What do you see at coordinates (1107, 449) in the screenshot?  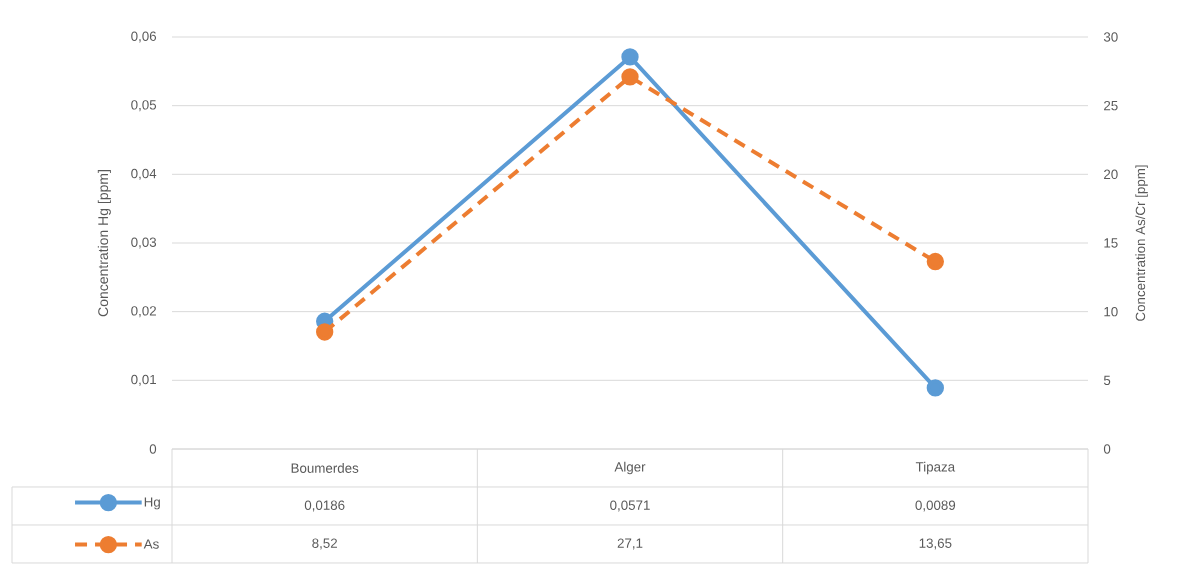 I see `y2-tick-label: 0` at bounding box center [1107, 449].